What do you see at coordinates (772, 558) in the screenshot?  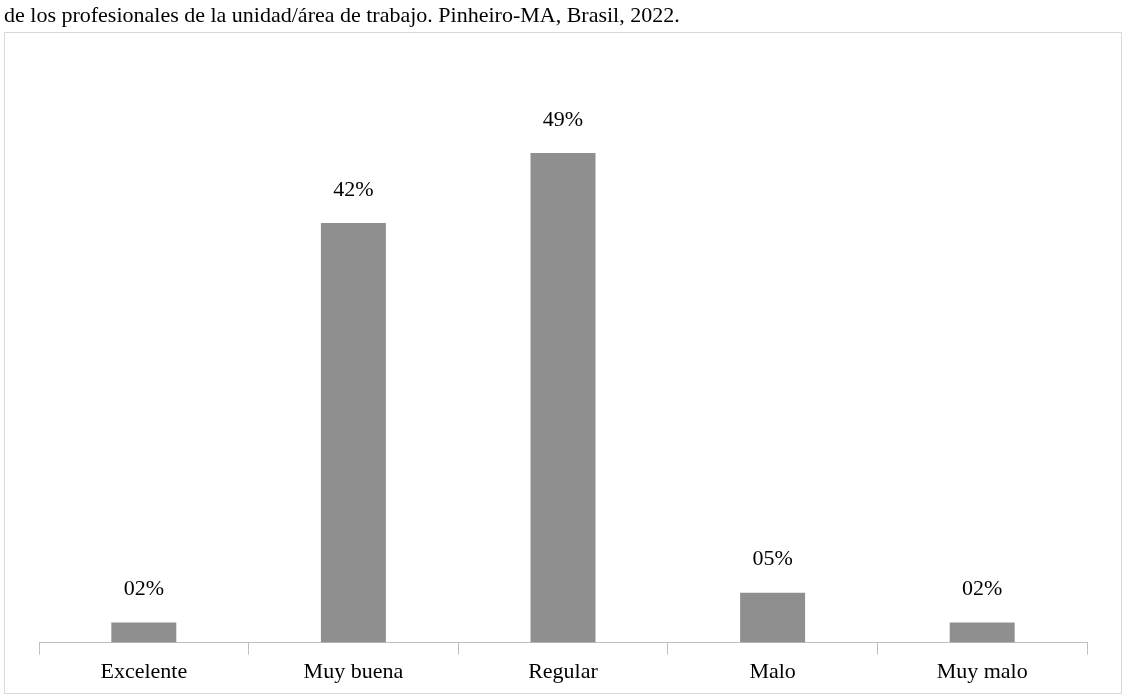 I see `data-label: 05%` at bounding box center [772, 558].